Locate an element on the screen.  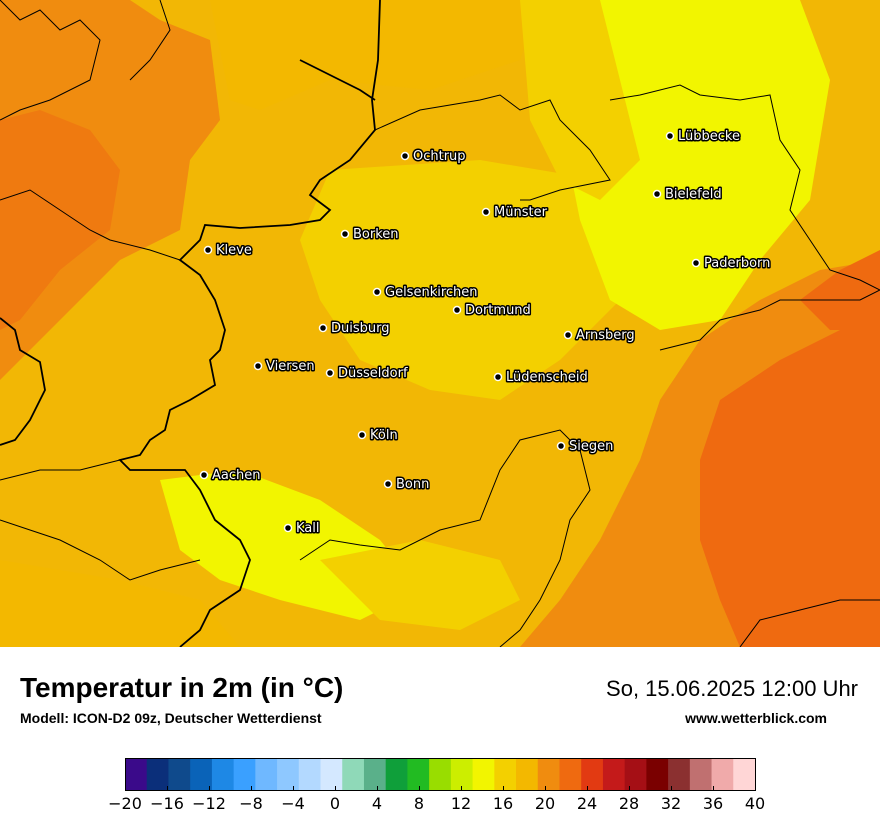
temp-area-north is located at coordinates (375, 55).